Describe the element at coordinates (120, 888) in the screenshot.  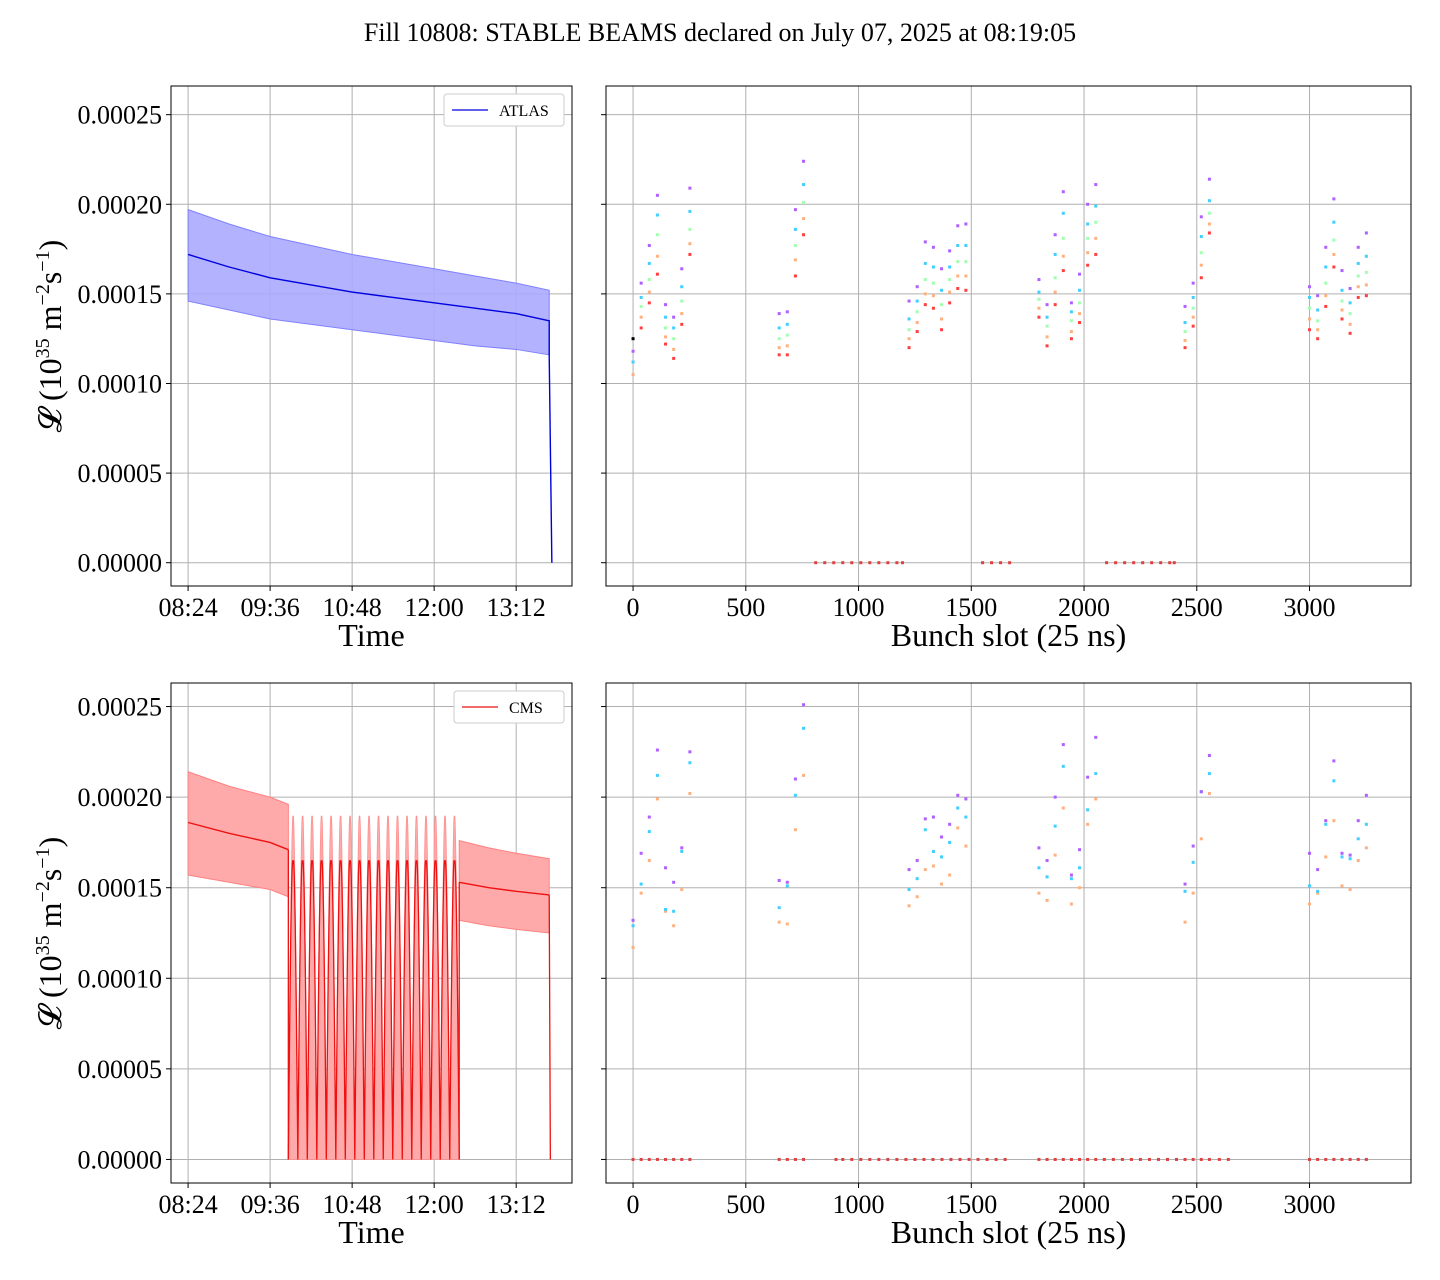
I see `y-tick-label: 0.00015` at that location.